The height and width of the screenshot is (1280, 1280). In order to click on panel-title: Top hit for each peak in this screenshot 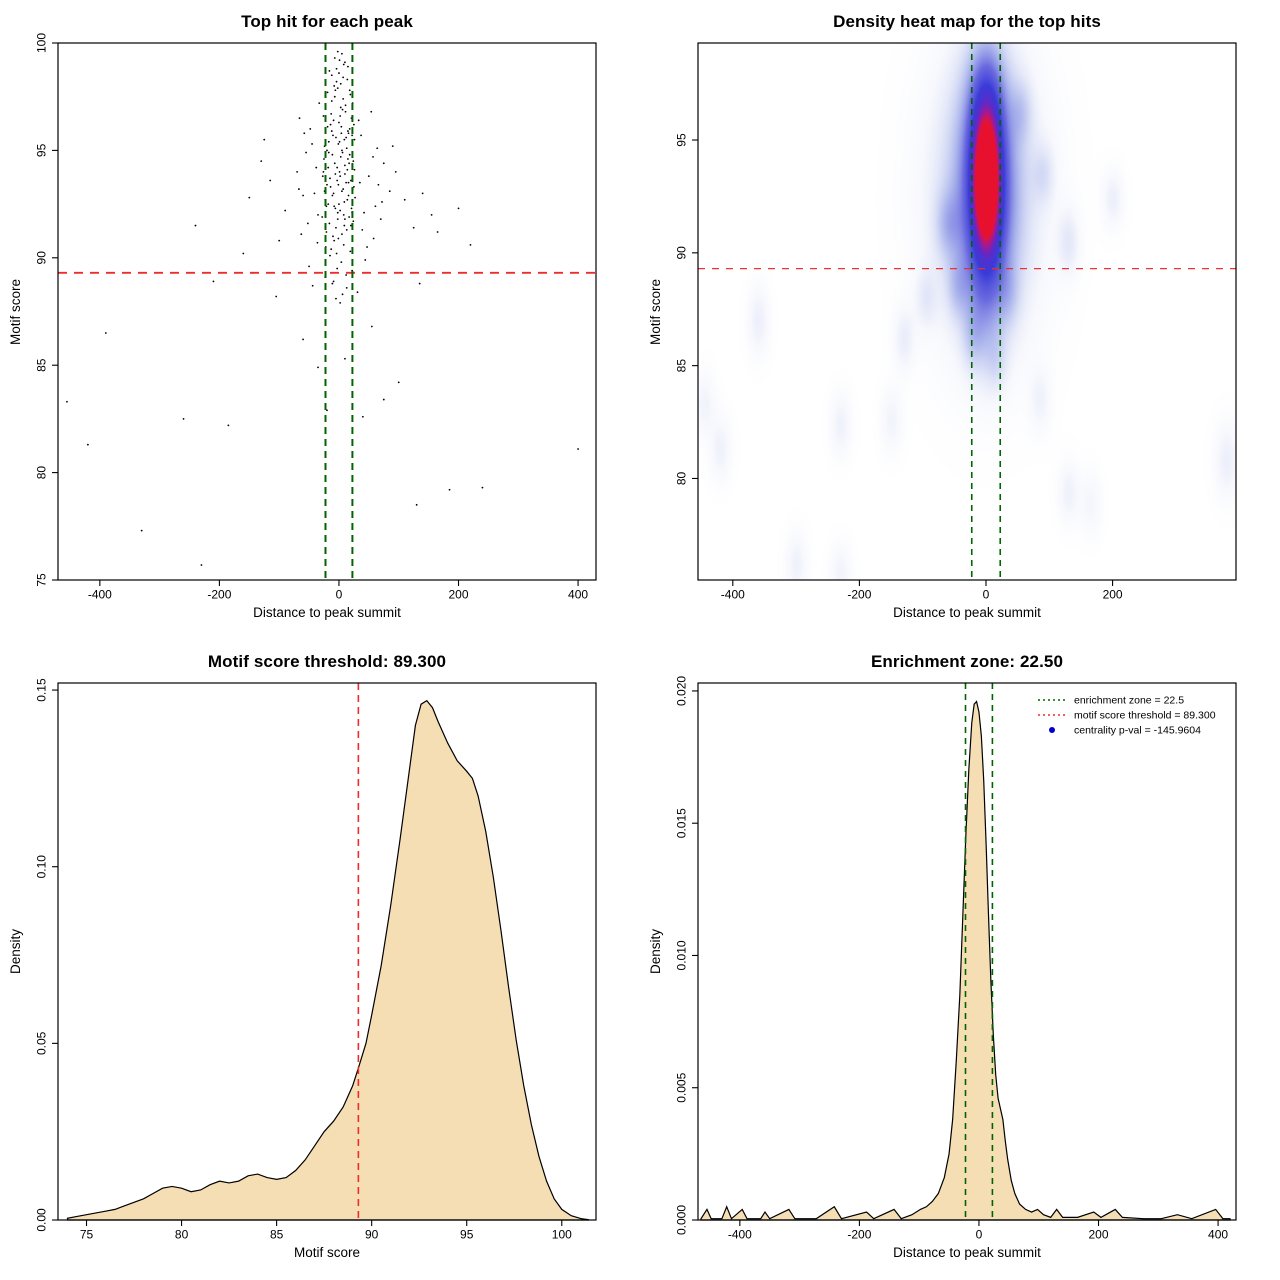, I will do `click(327, 21)`.